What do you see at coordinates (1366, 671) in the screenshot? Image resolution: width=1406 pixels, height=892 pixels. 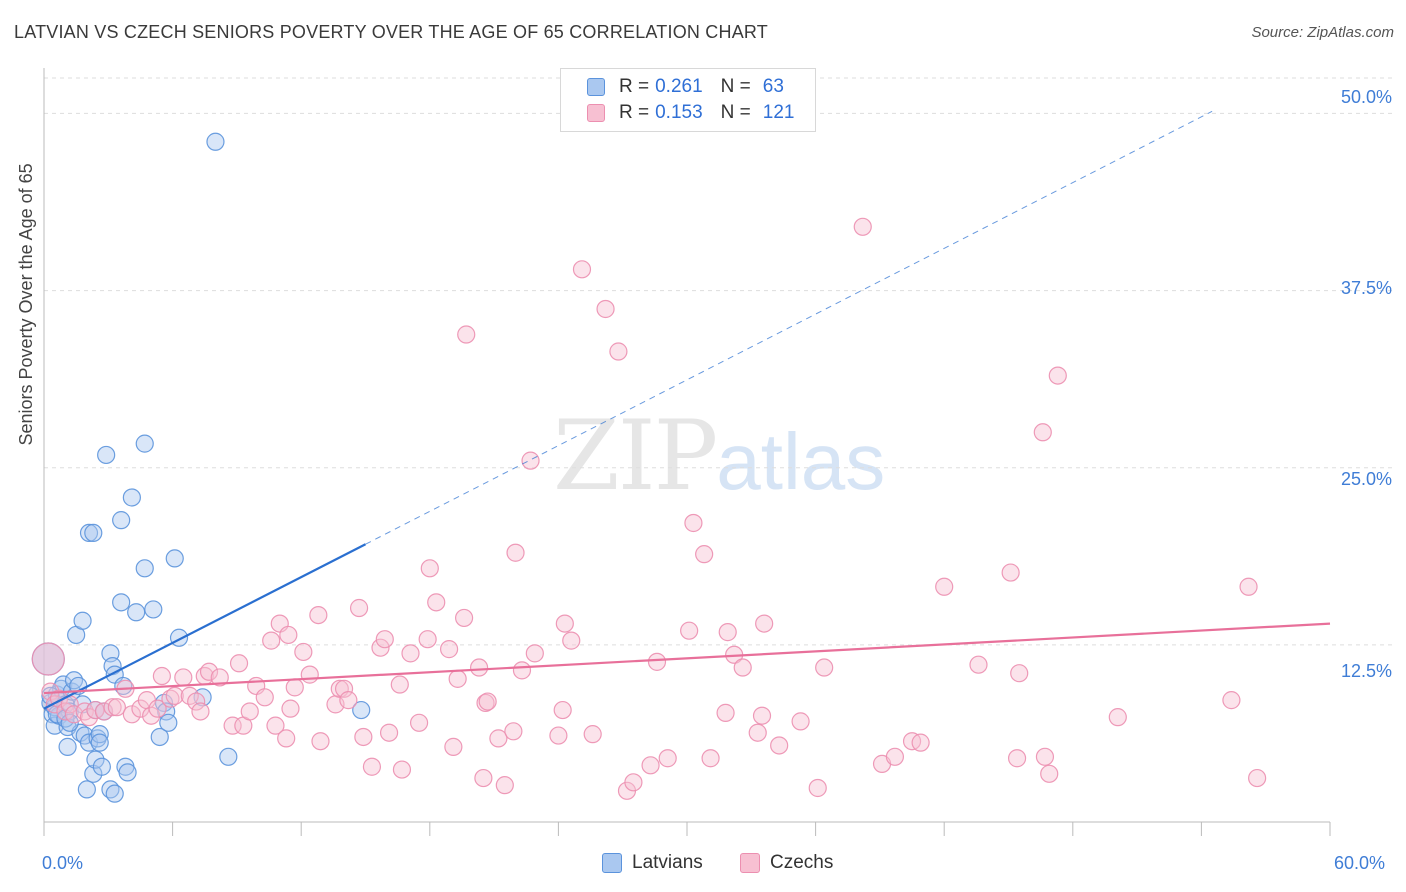 I see `y-tick-label-12-5: 12.5%` at bounding box center [1366, 671].